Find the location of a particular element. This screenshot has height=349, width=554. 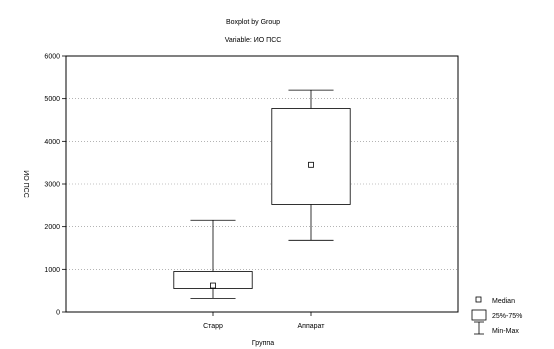

y-tick-label: 3000 is located at coordinates (52, 185).